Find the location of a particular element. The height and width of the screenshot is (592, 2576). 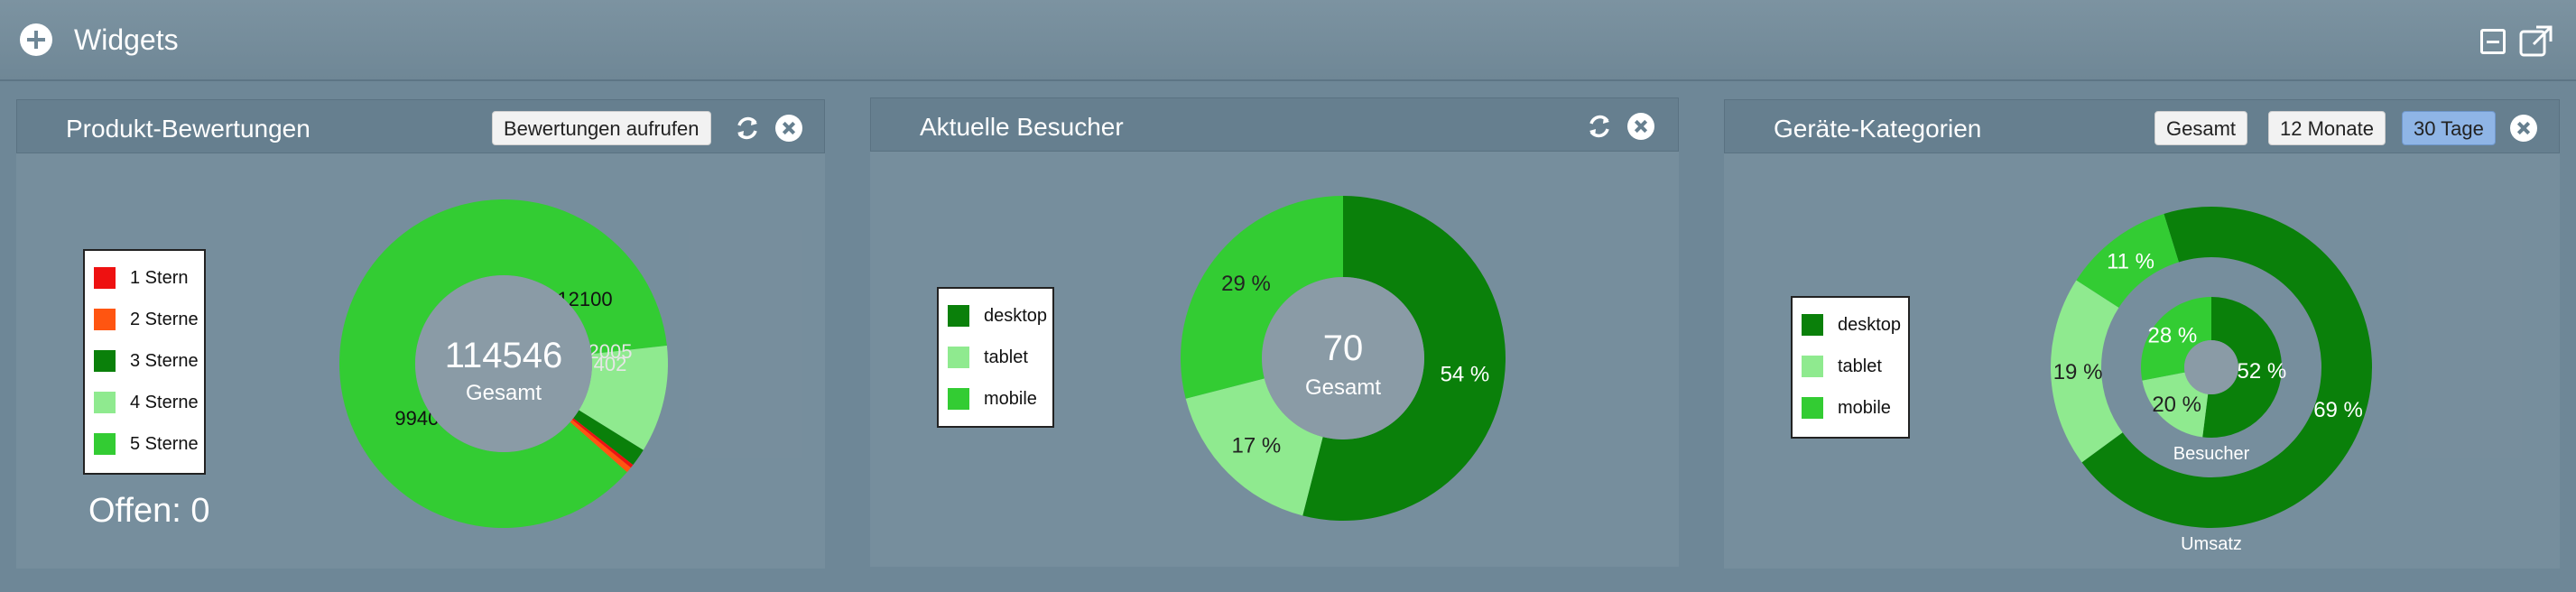

legend-label: 5 Sterne is located at coordinates (164, 444).